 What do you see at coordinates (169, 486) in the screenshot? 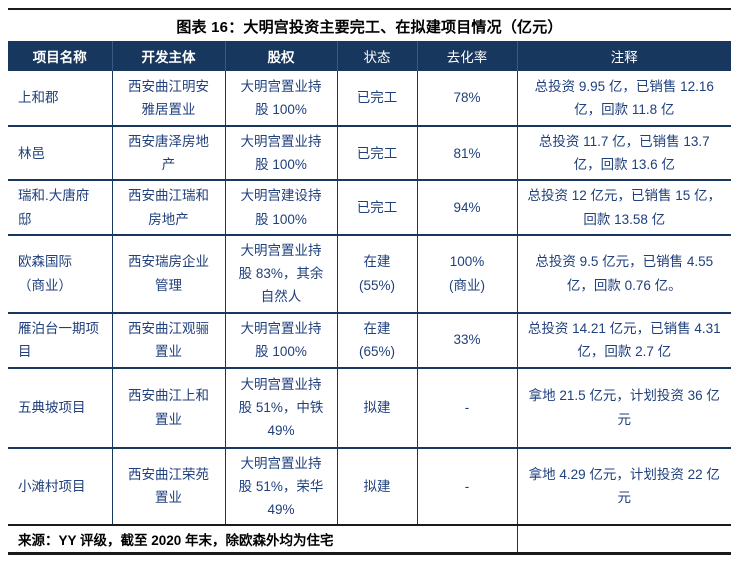
I see `developer-cell: 西安曲江荣苑置业` at bounding box center [169, 486].